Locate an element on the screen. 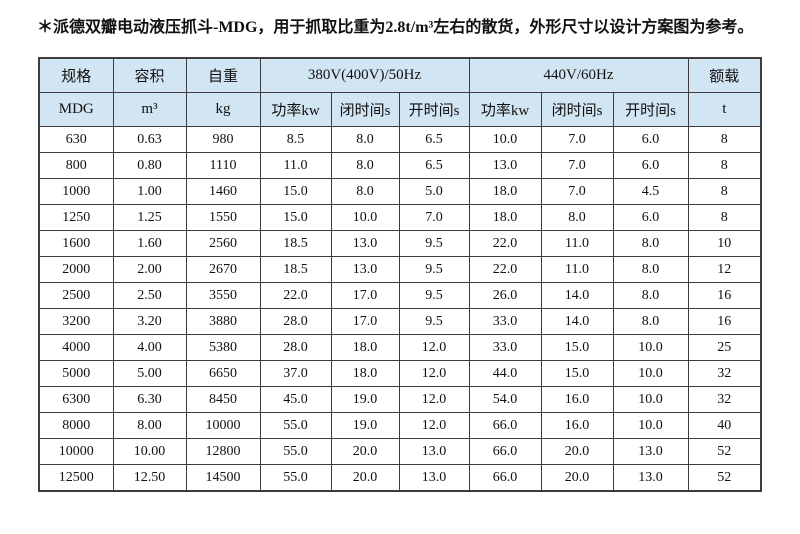 This screenshot has height=534, width=800. header-volume: 容积 is located at coordinates (149, 75).